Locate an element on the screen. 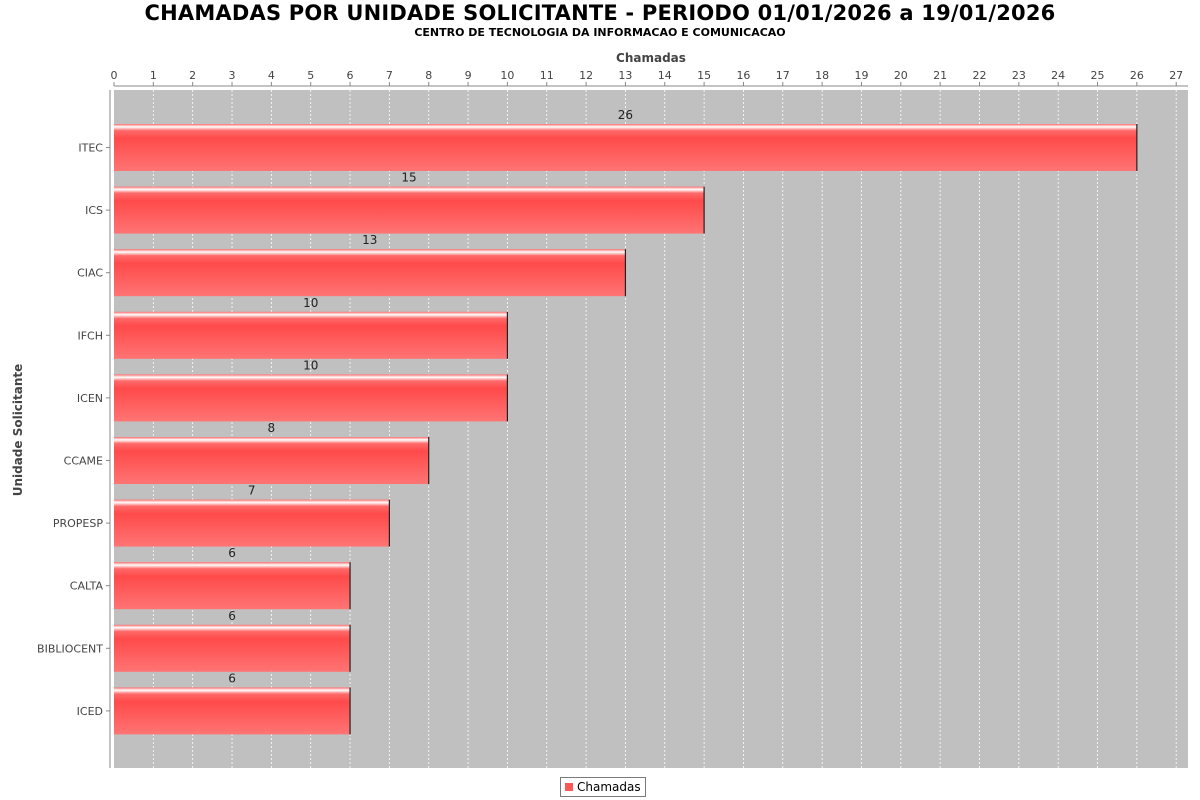  legend-label: Chamadas is located at coordinates (609, 787).